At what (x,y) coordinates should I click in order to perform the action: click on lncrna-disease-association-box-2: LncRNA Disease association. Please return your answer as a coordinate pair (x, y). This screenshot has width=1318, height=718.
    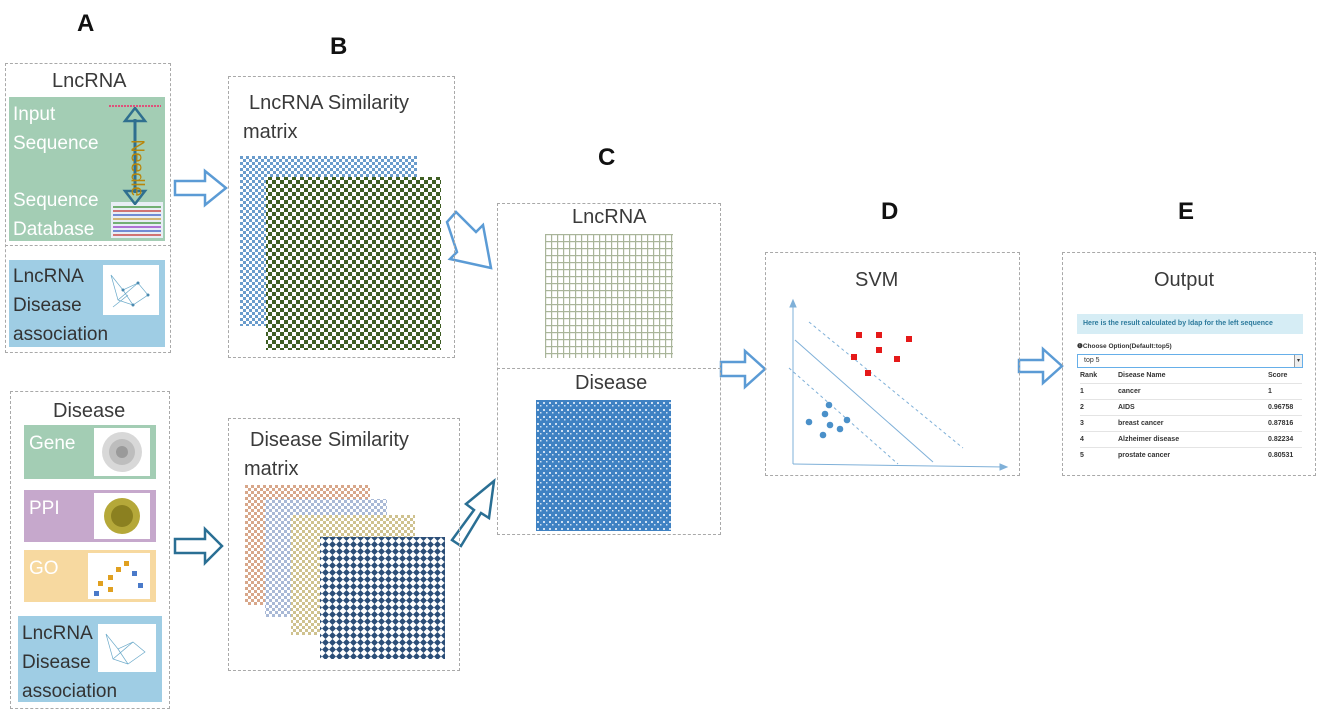
    Looking at the image, I should click on (90, 659).